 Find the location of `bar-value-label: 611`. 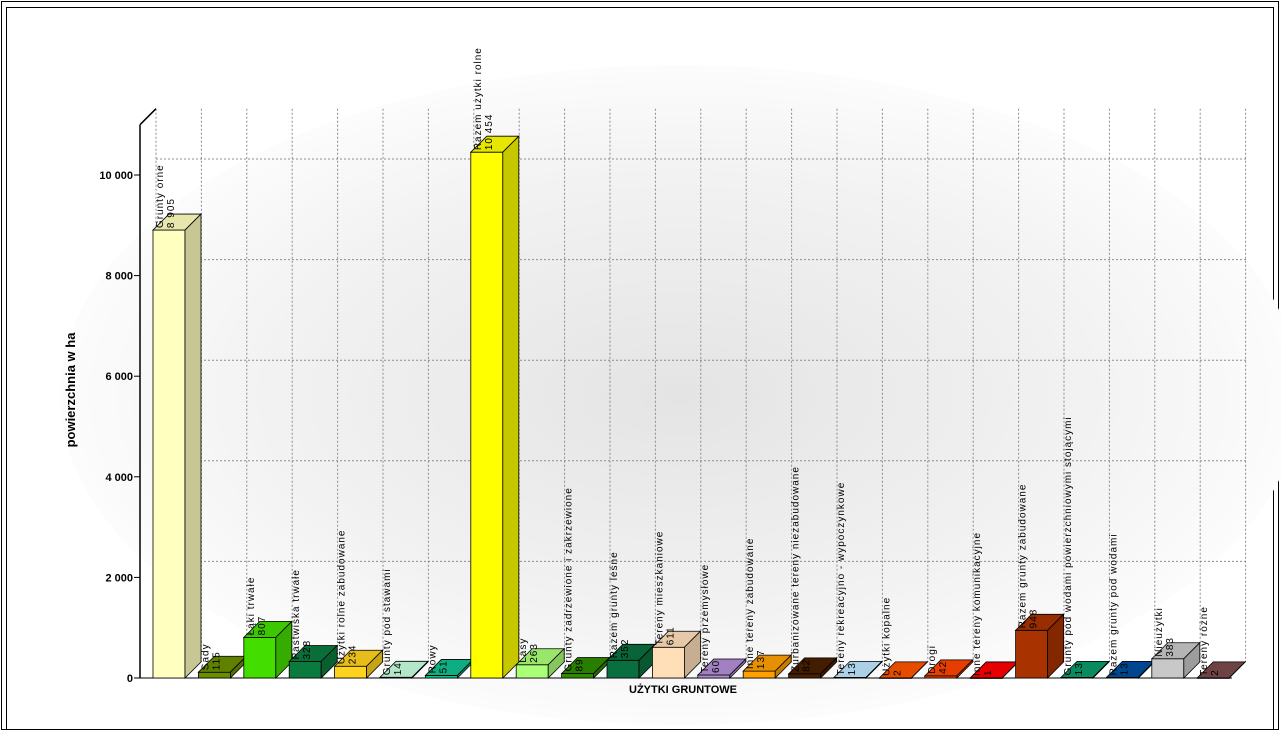

bar-value-label: 611 is located at coordinates (670, 635).